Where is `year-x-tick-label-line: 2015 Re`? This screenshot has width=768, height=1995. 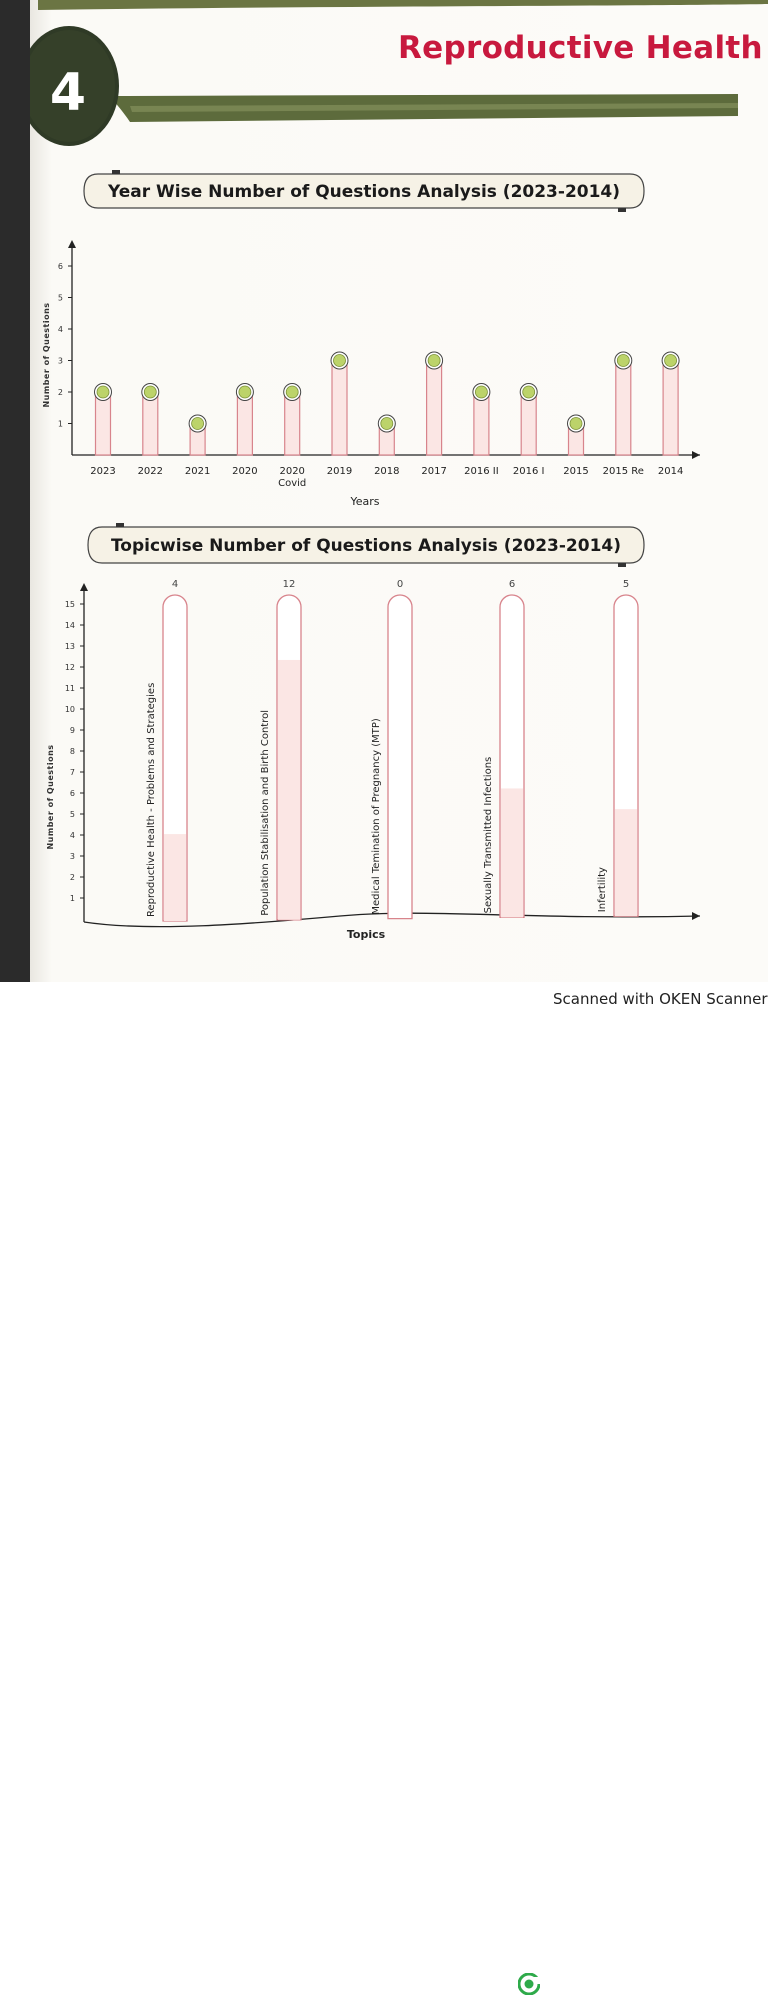 year-x-tick-label-line: 2015 Re is located at coordinates (623, 471).